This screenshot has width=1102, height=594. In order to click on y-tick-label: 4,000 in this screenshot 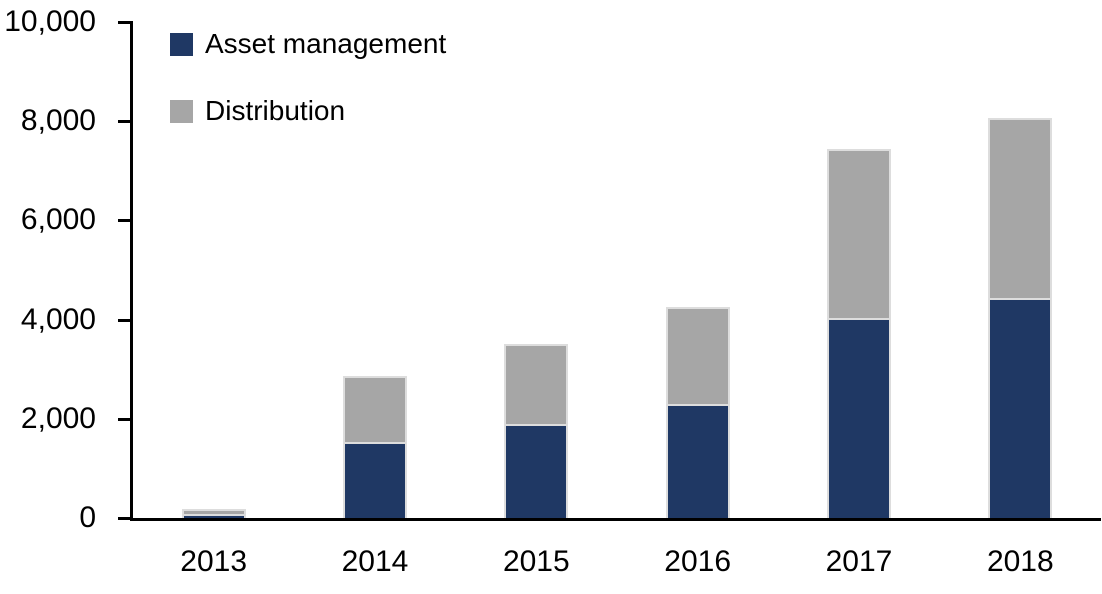, I will do `click(58, 319)`.